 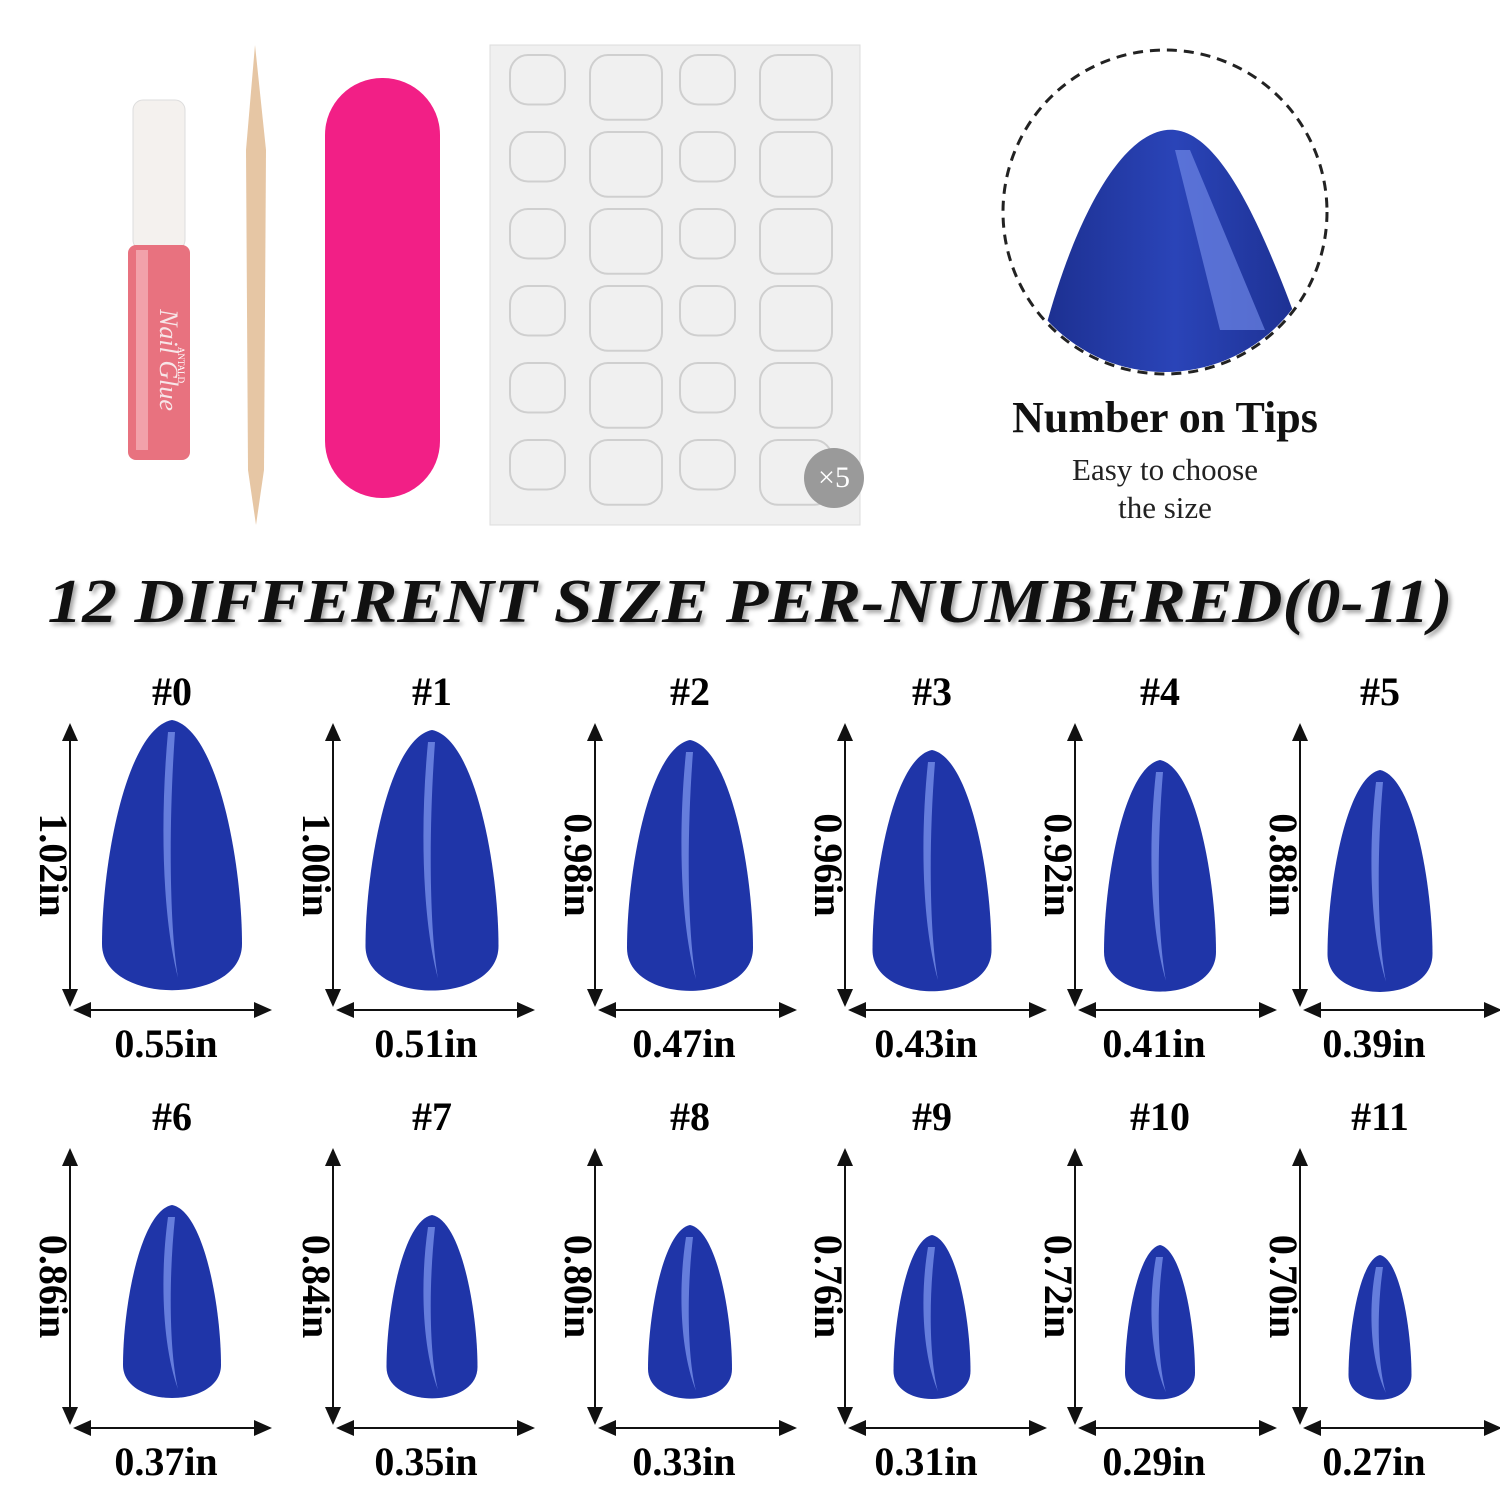 What do you see at coordinates (172, 691) in the screenshot?
I see `nail-number: #0` at bounding box center [172, 691].